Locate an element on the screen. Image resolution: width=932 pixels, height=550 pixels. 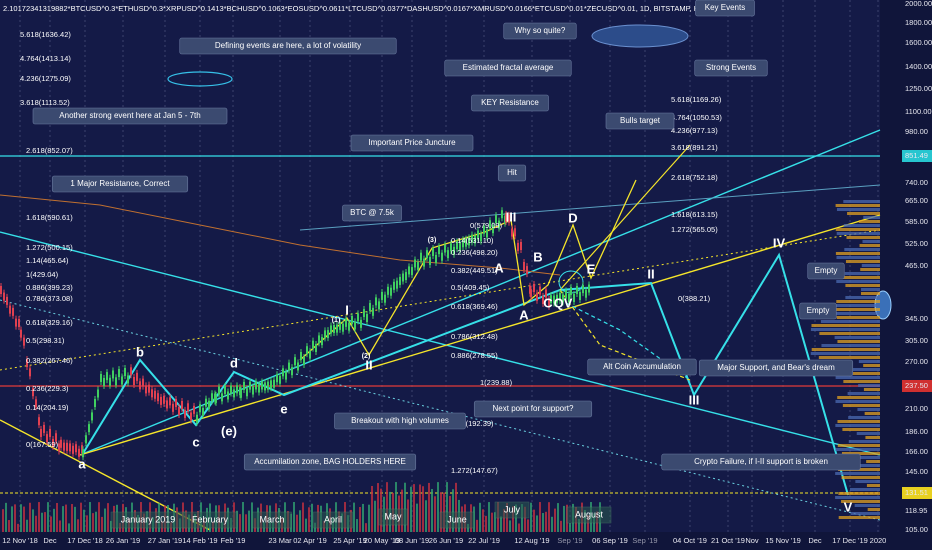
month-box is located at coordinates (272, 520).